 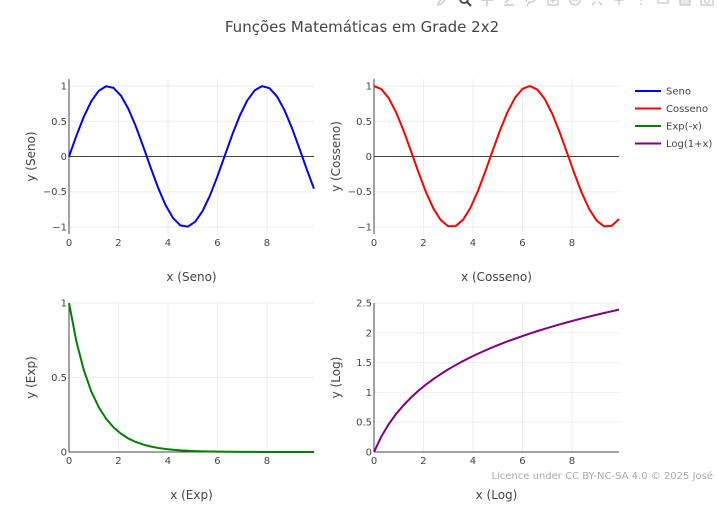 I want to click on x-axis-title: x (Log), so click(x=497, y=495).